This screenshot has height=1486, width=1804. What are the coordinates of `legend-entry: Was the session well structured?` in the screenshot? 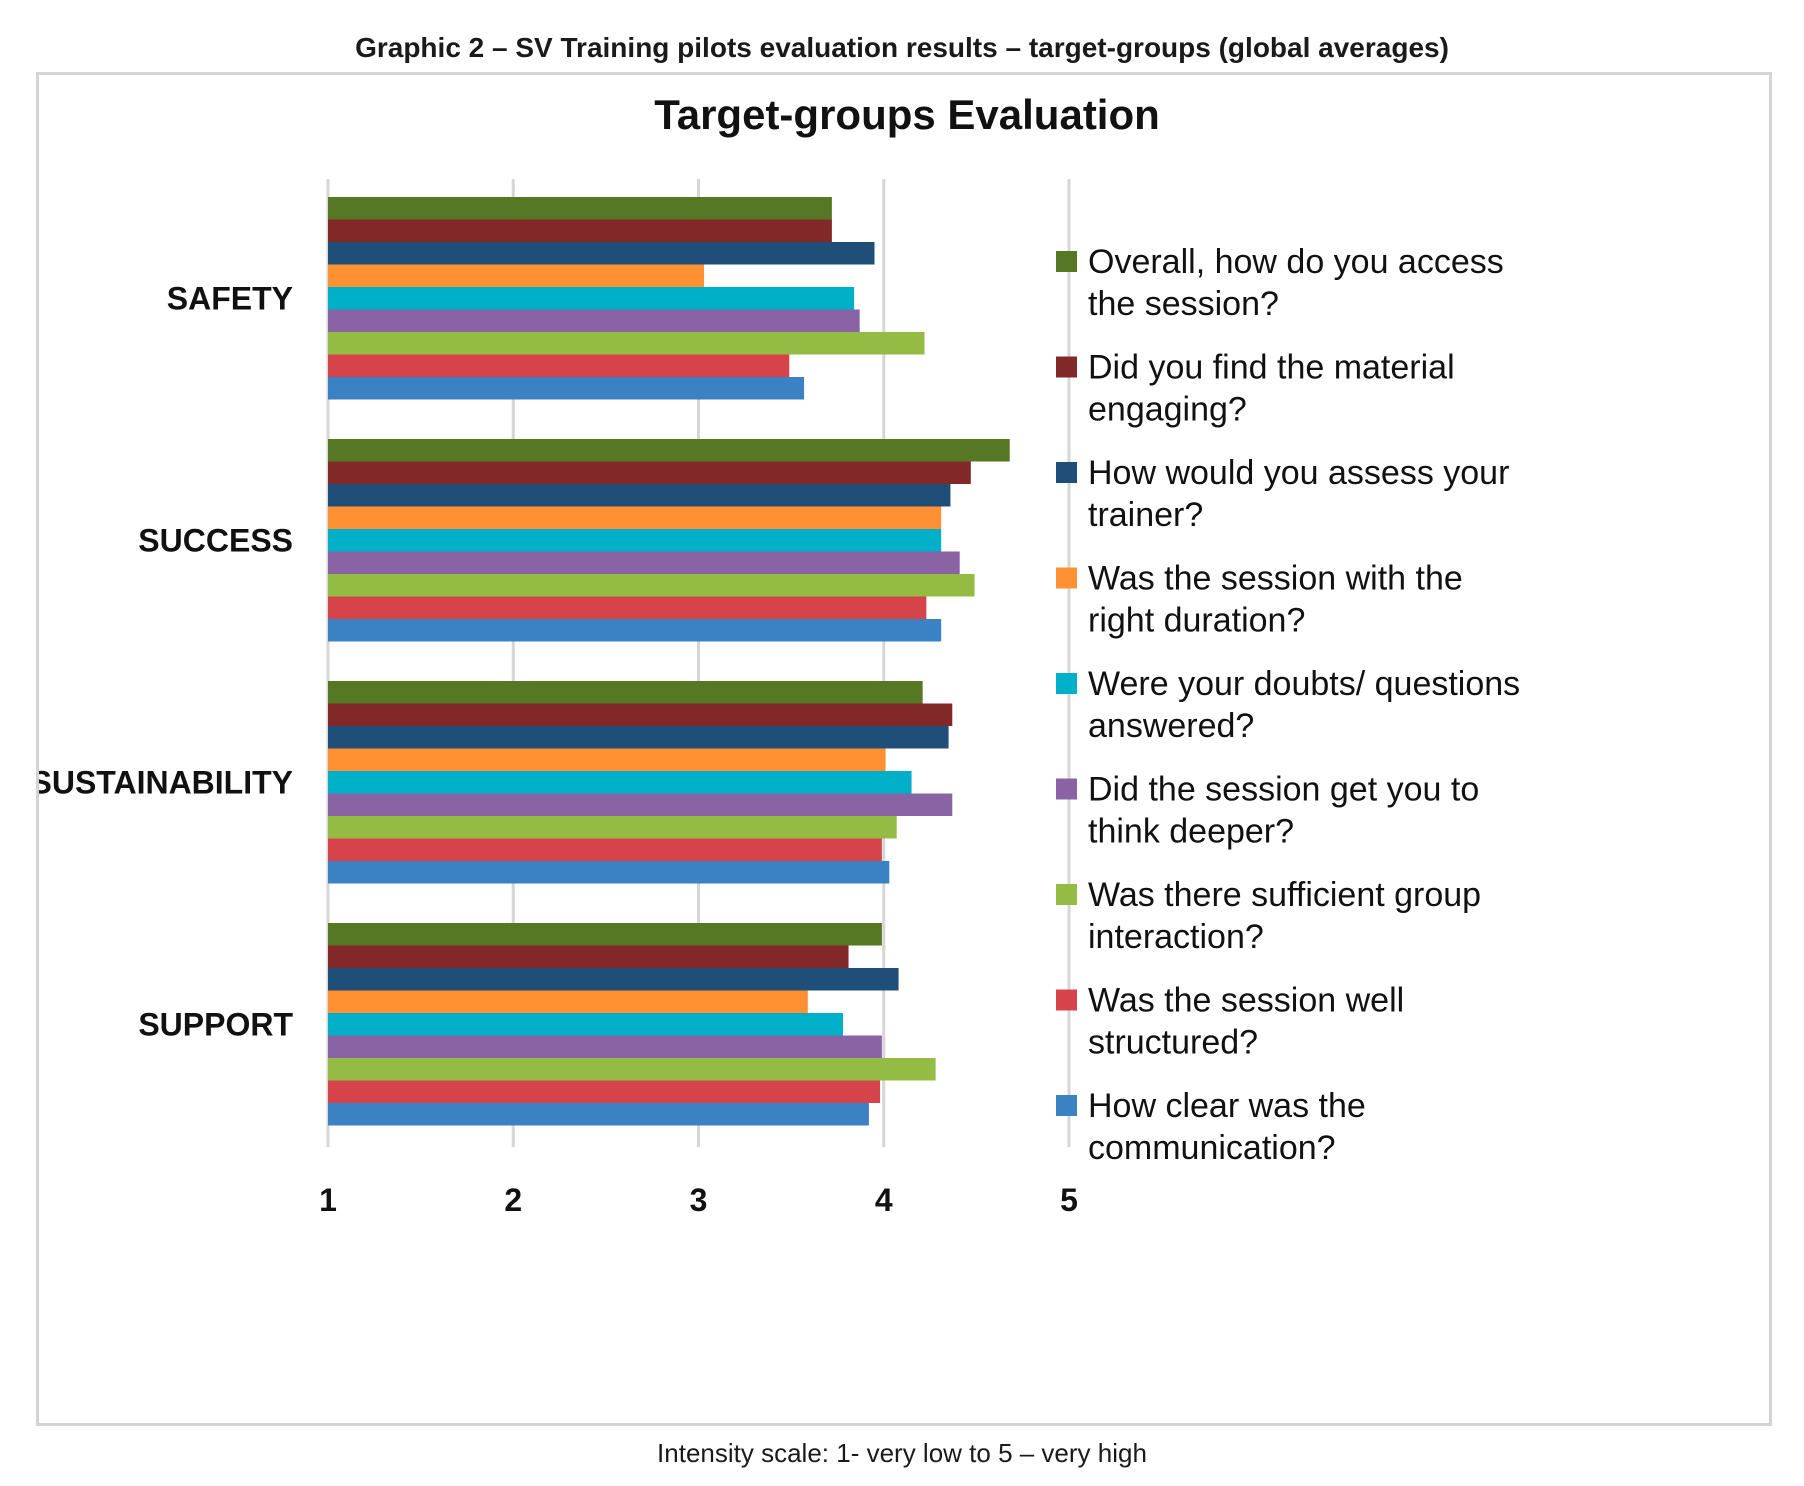 It's located at (1246, 1022).